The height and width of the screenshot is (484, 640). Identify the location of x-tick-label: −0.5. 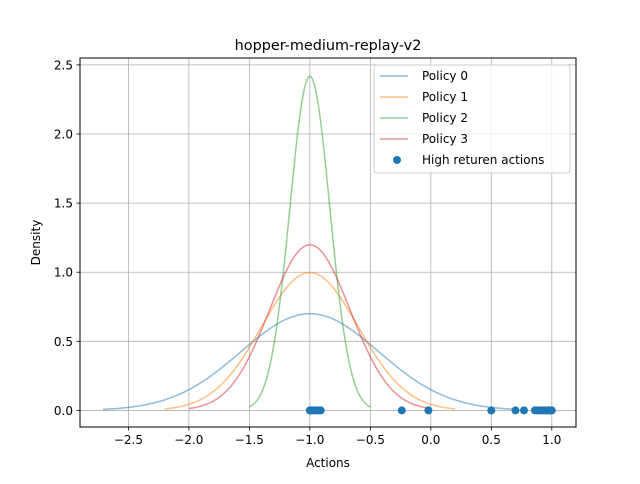
(370, 440).